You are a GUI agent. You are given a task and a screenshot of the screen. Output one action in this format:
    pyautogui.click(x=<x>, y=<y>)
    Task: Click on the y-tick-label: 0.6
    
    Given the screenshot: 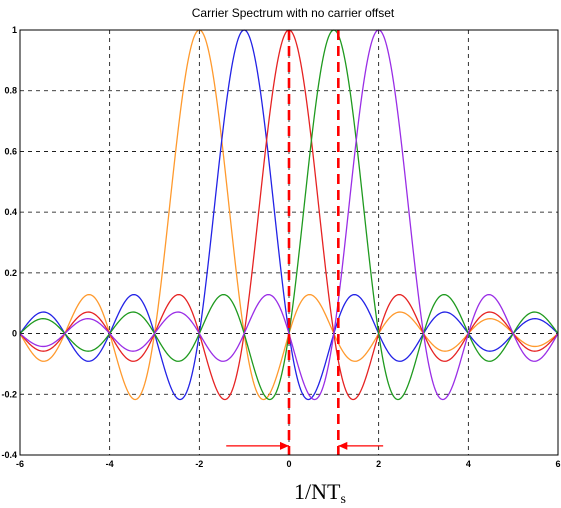 What is the action you would take?
    pyautogui.click(x=10, y=151)
    